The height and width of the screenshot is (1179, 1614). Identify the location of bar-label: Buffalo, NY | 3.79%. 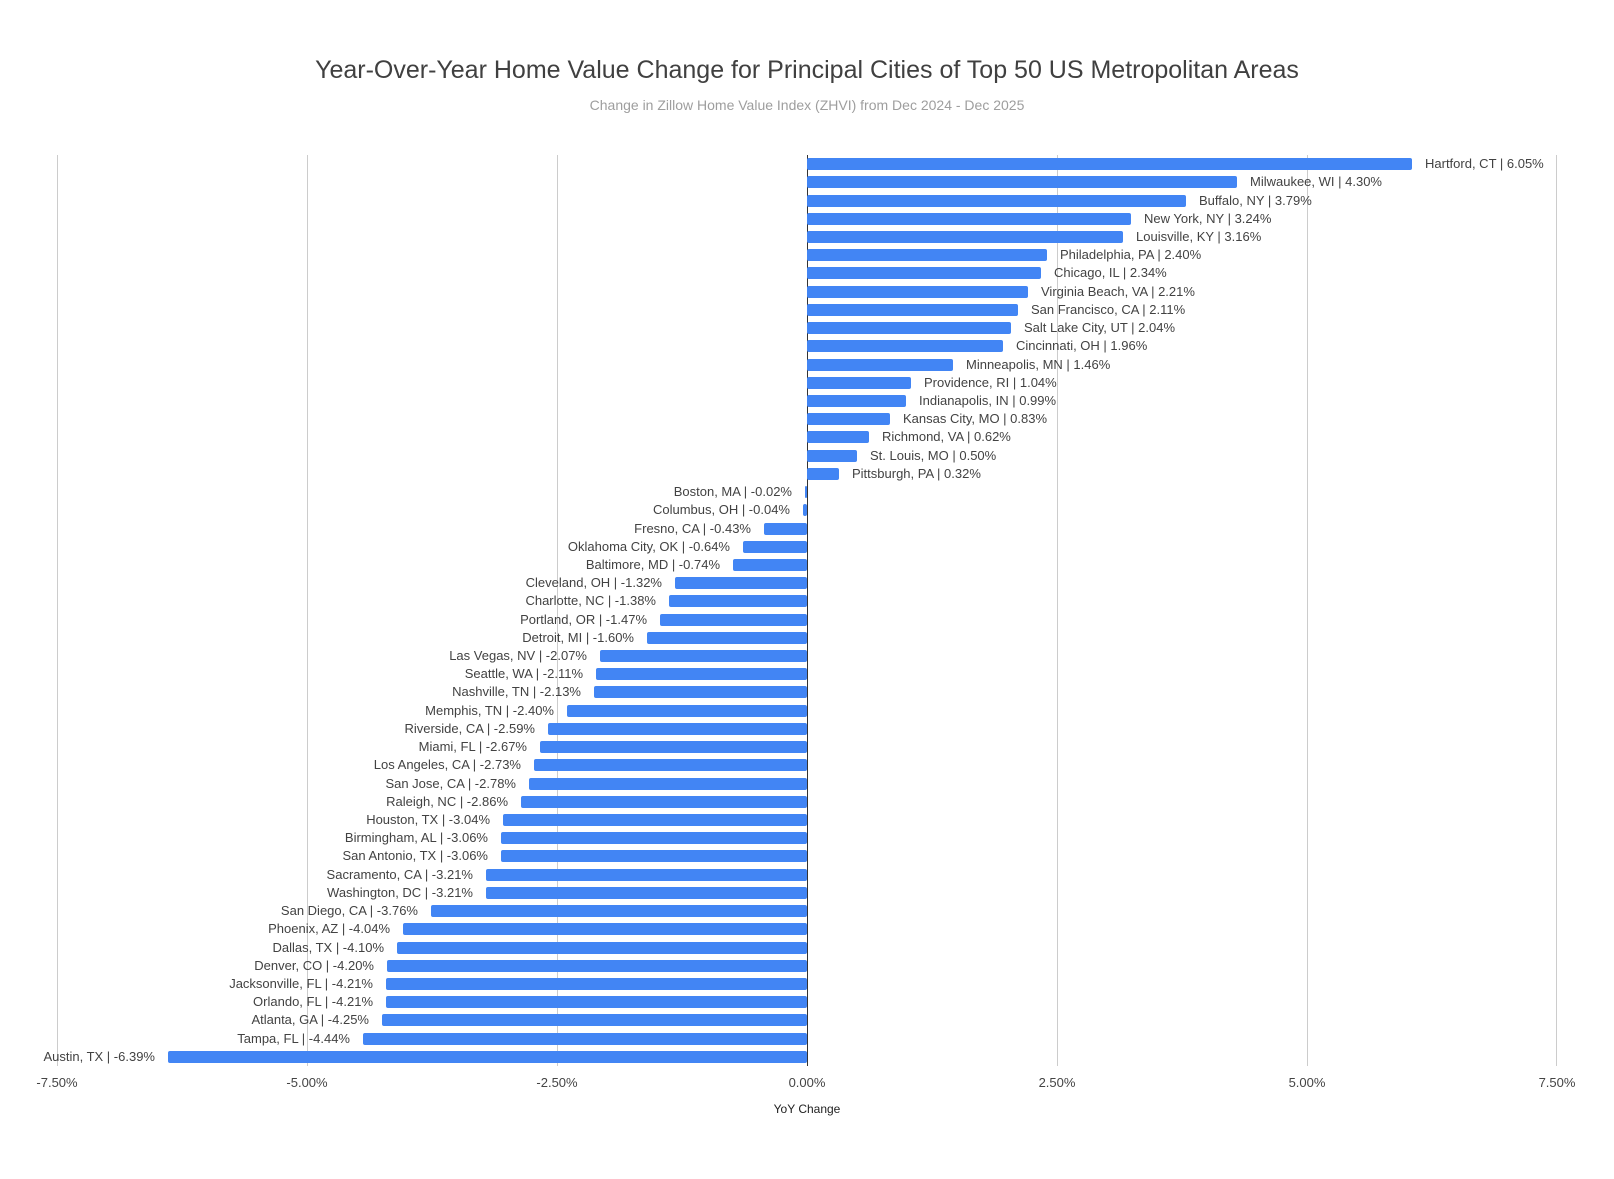
(1255, 200).